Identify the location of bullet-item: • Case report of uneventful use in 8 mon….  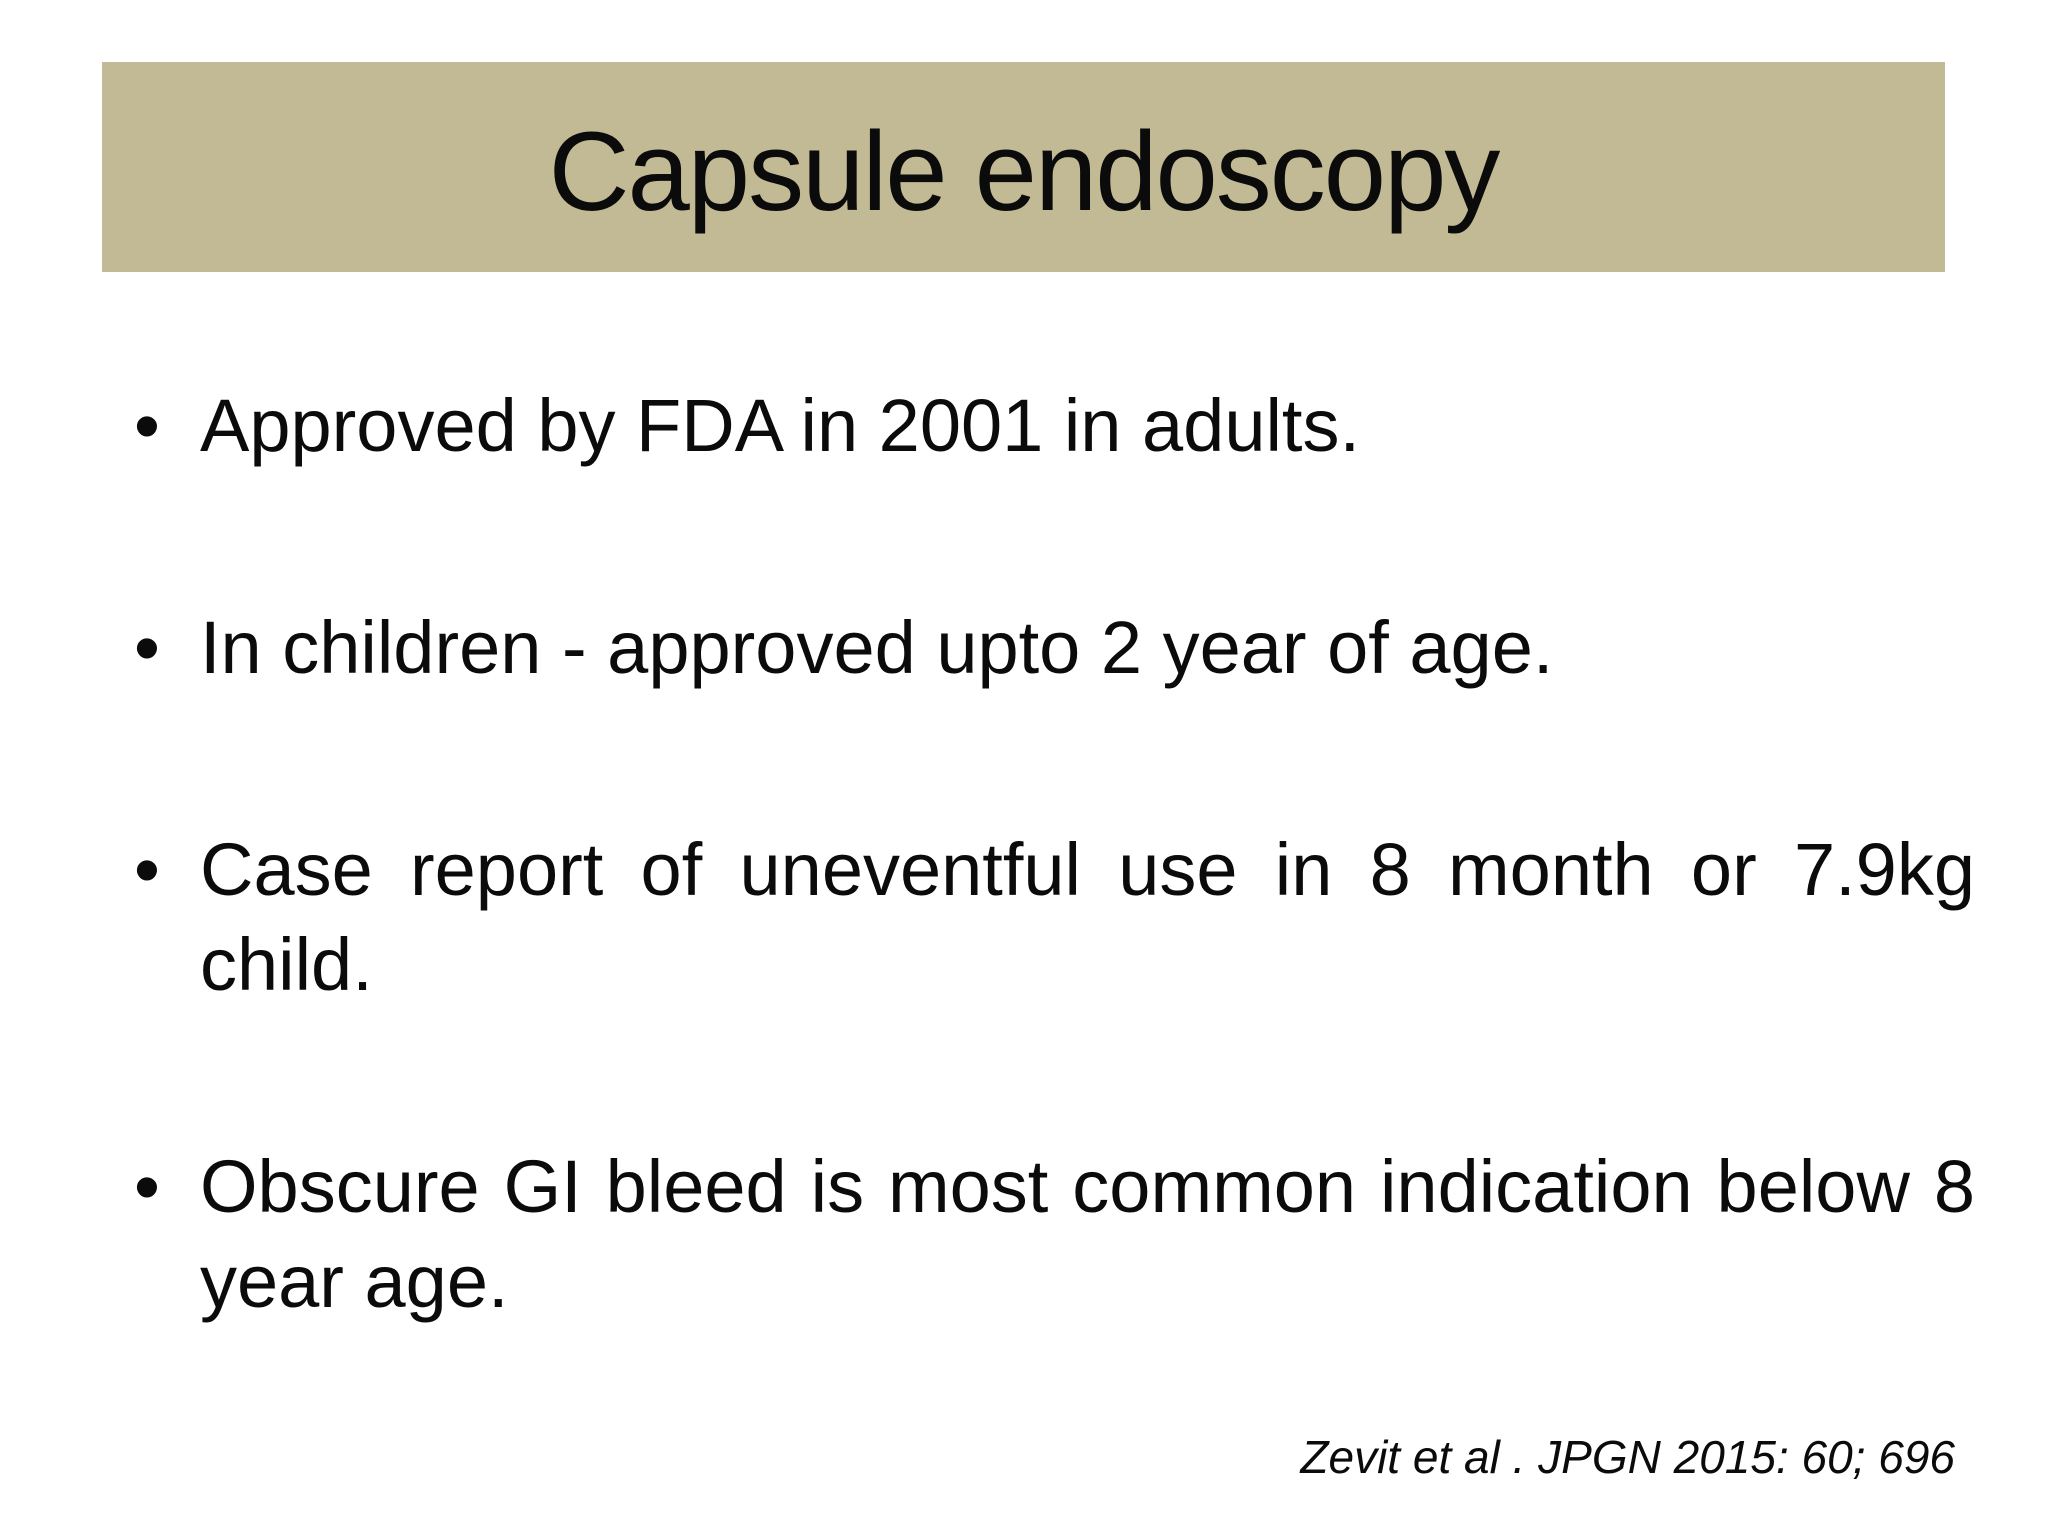
(1054, 917).